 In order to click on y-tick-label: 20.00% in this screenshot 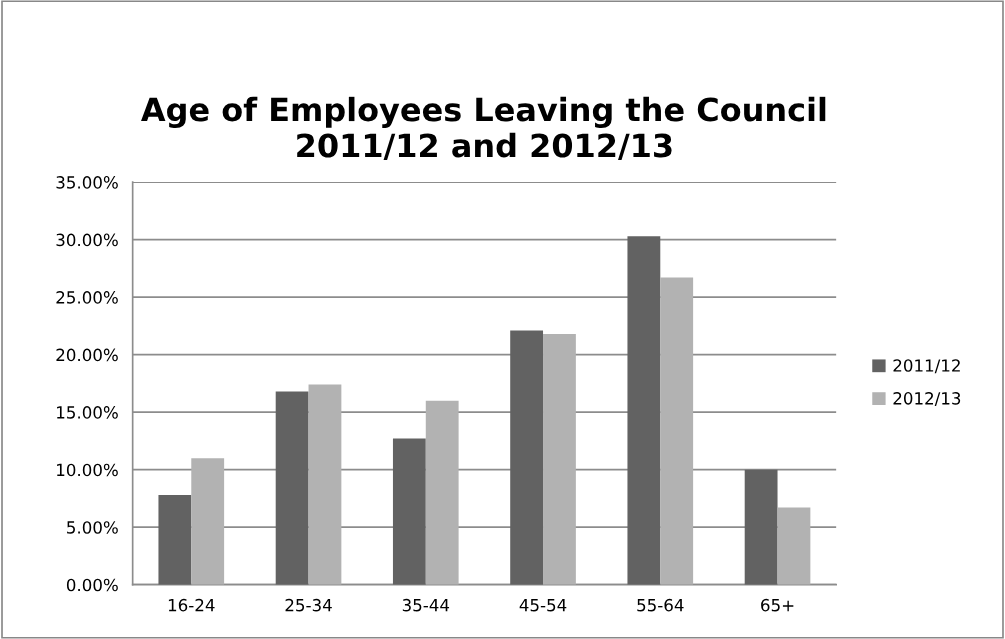, I will do `click(87, 355)`.